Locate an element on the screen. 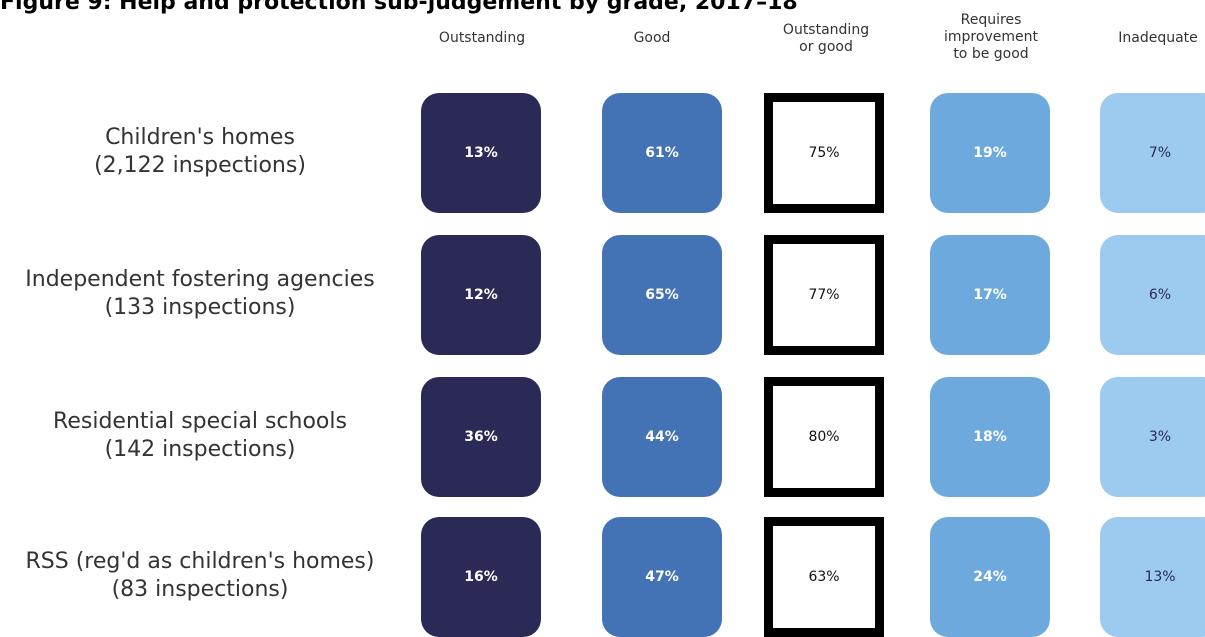 This screenshot has height=637, width=1205. column-header-good: Good is located at coordinates (652, 38).